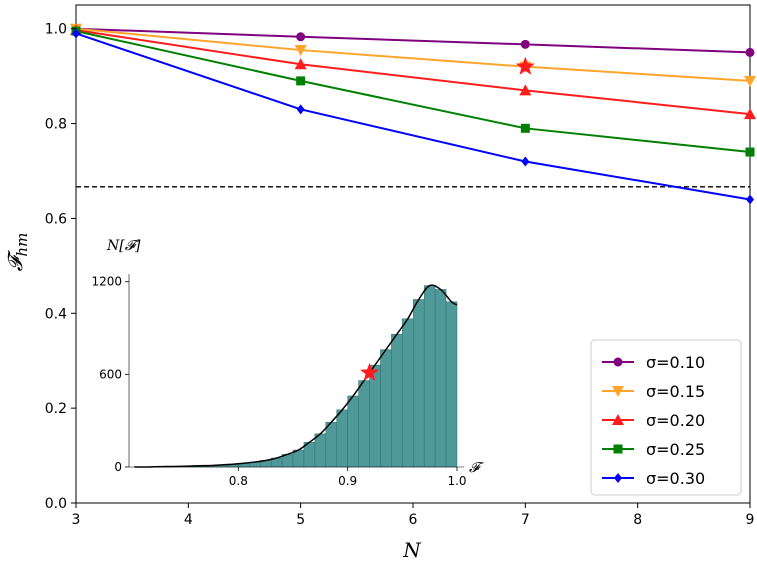 The image size is (757, 562). I want to click on legend-label-2: σ=0.20, so click(675, 420).